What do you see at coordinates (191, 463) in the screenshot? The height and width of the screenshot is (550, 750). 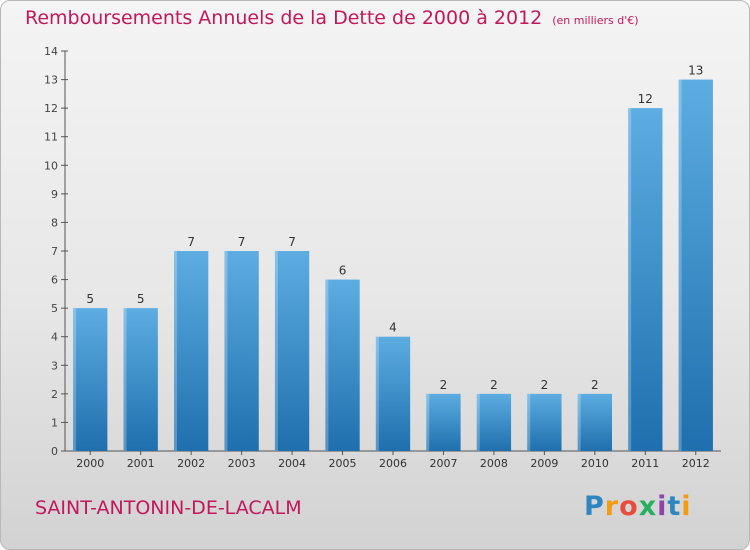 I see `x-tick-label: 2002` at bounding box center [191, 463].